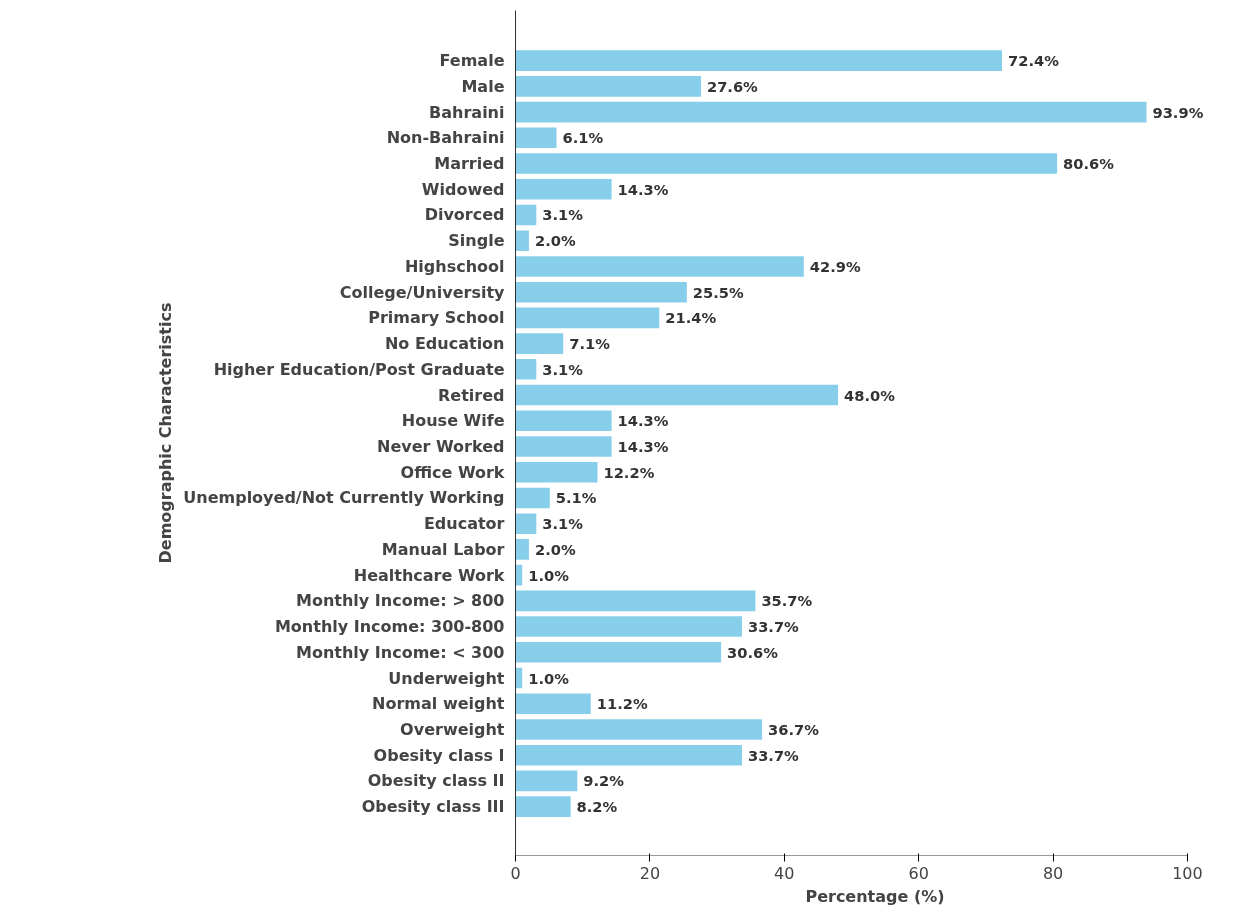  I want to click on y-tick-label: Manual Labor, so click(443, 549).